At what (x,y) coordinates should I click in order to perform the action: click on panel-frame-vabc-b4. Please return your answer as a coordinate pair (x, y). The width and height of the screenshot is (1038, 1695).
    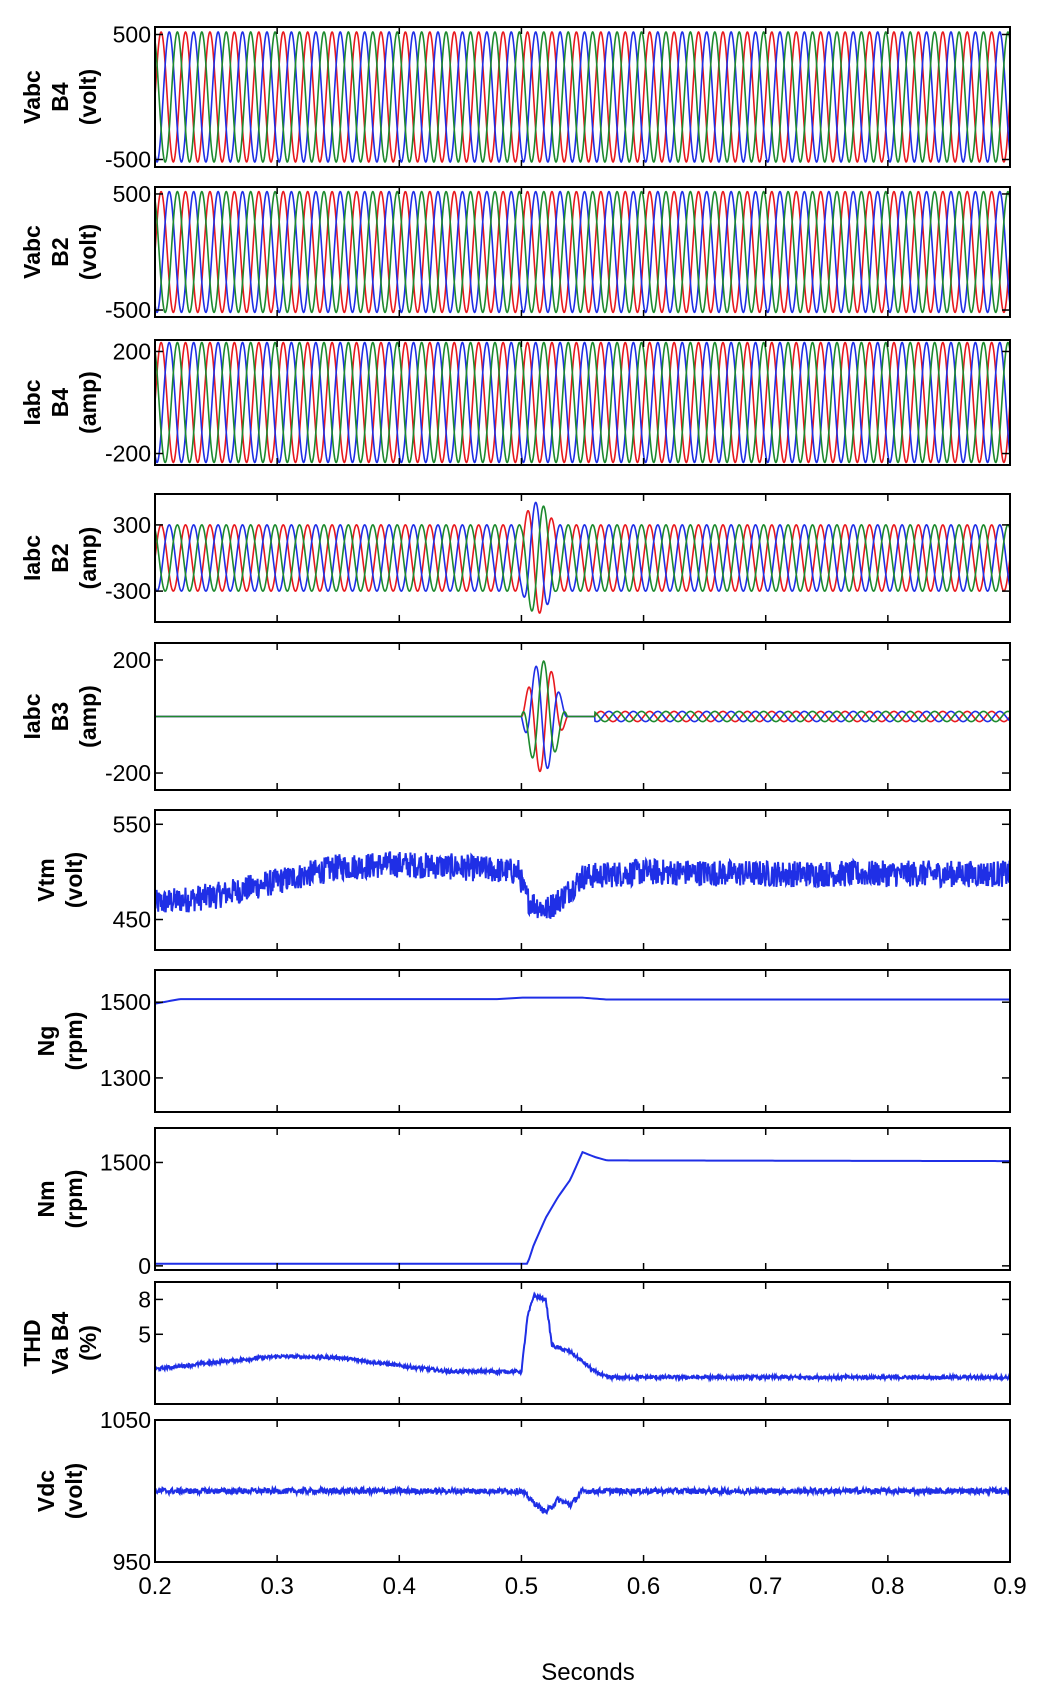
    Looking at the image, I should click on (582, 97).